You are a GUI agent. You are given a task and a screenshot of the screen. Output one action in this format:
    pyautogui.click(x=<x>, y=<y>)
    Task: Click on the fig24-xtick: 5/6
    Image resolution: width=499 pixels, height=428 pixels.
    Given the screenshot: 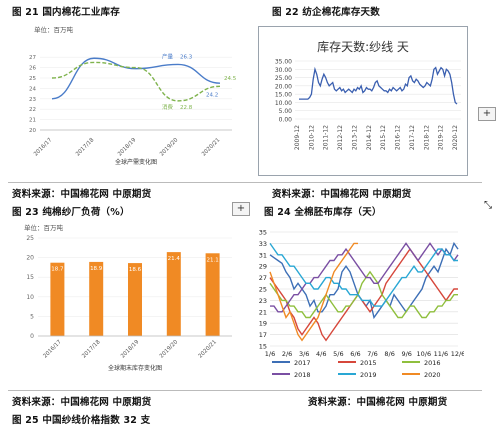 What is the action you would take?
    pyautogui.click(x=338, y=354)
    